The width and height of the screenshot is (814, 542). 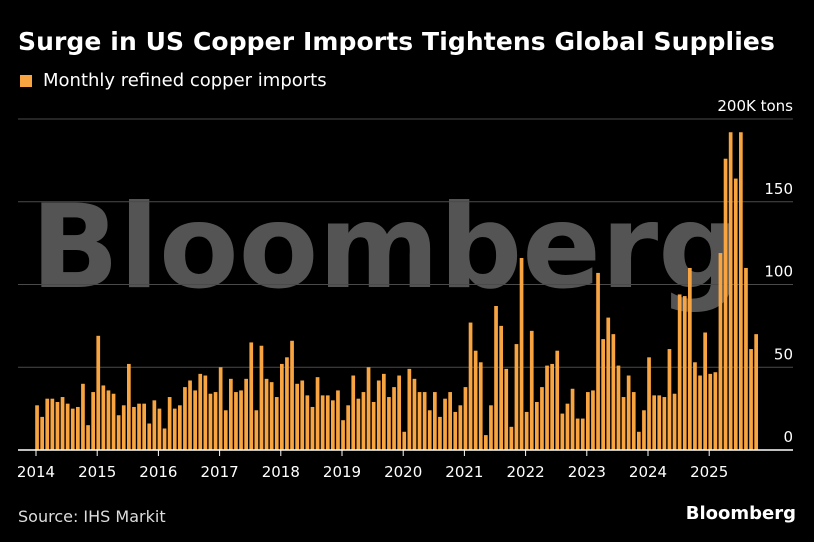 What do you see at coordinates (778, 189) in the screenshot?
I see `y-tick-label: 150` at bounding box center [778, 189].